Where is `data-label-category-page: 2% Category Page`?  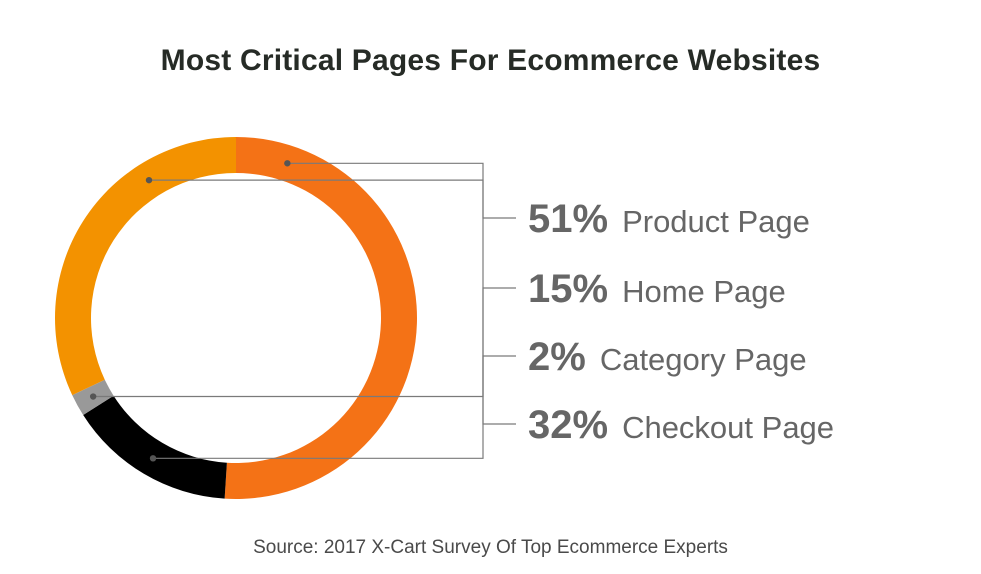 data-label-category-page: 2% Category Page is located at coordinates (667, 357).